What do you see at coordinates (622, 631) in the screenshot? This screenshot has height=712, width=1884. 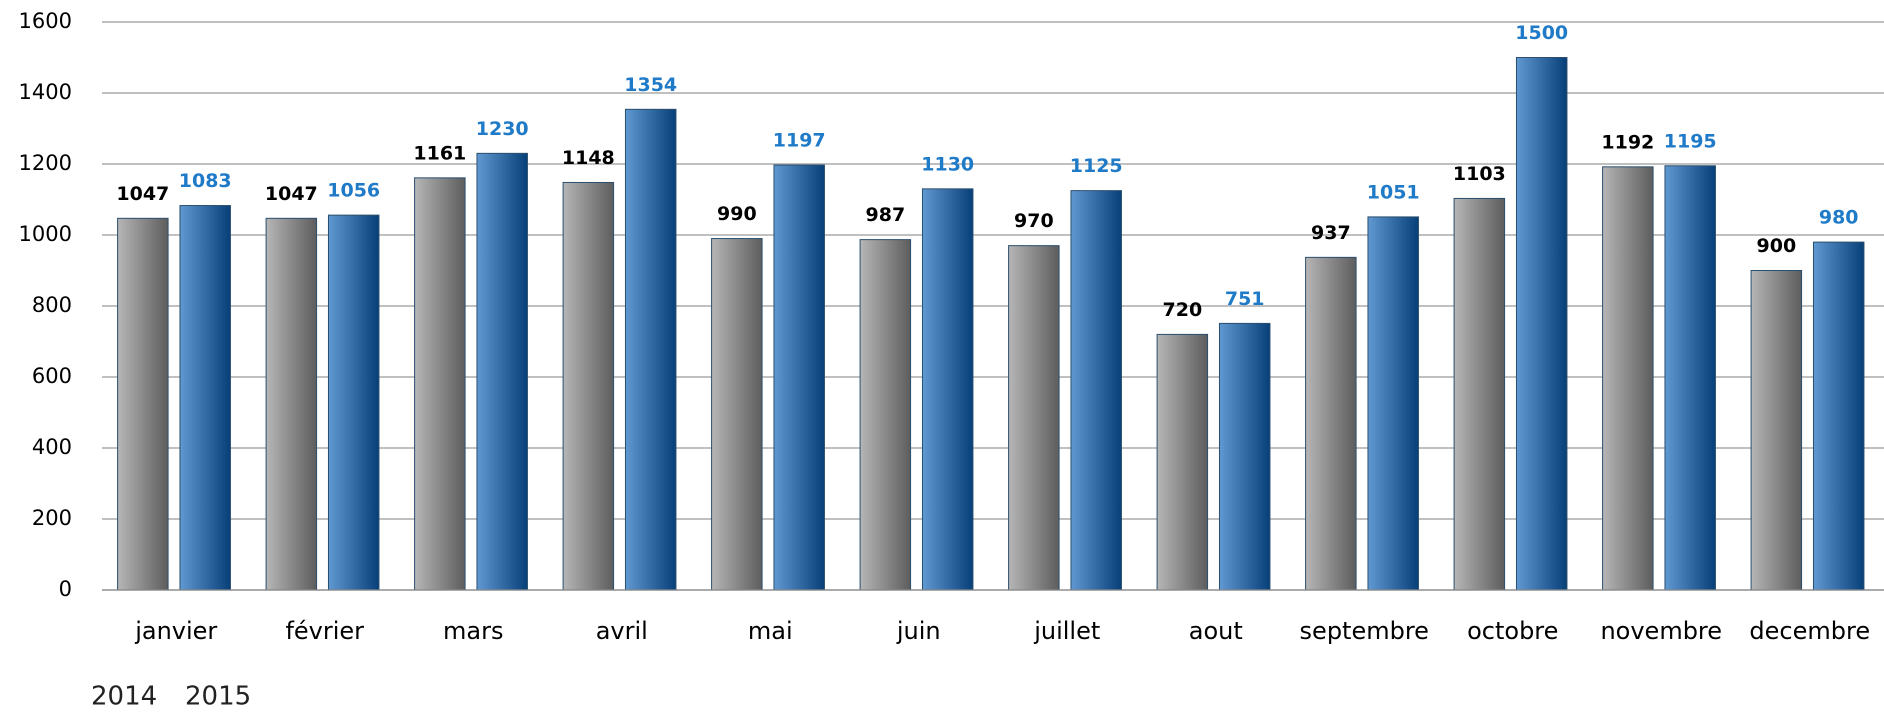 I see `x-tick-label: avril` at bounding box center [622, 631].